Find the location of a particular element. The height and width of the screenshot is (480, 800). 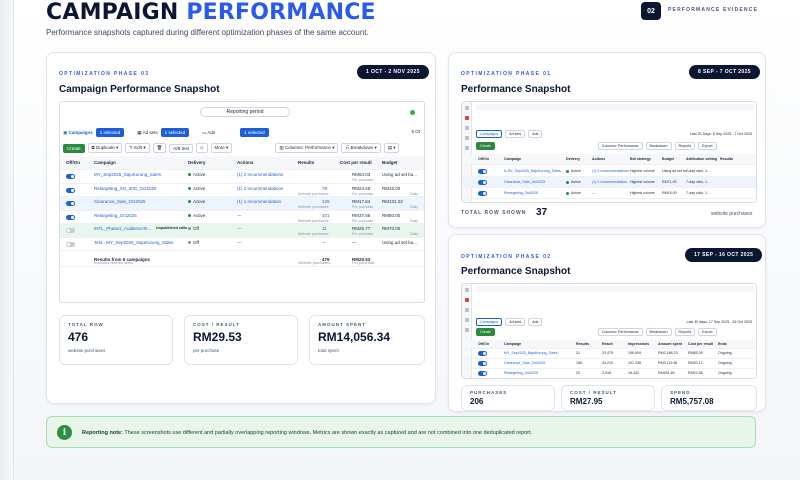

campaign-name: Test - MY_Sep2025_SajuKurung_Sales is located at coordinates (134, 242).